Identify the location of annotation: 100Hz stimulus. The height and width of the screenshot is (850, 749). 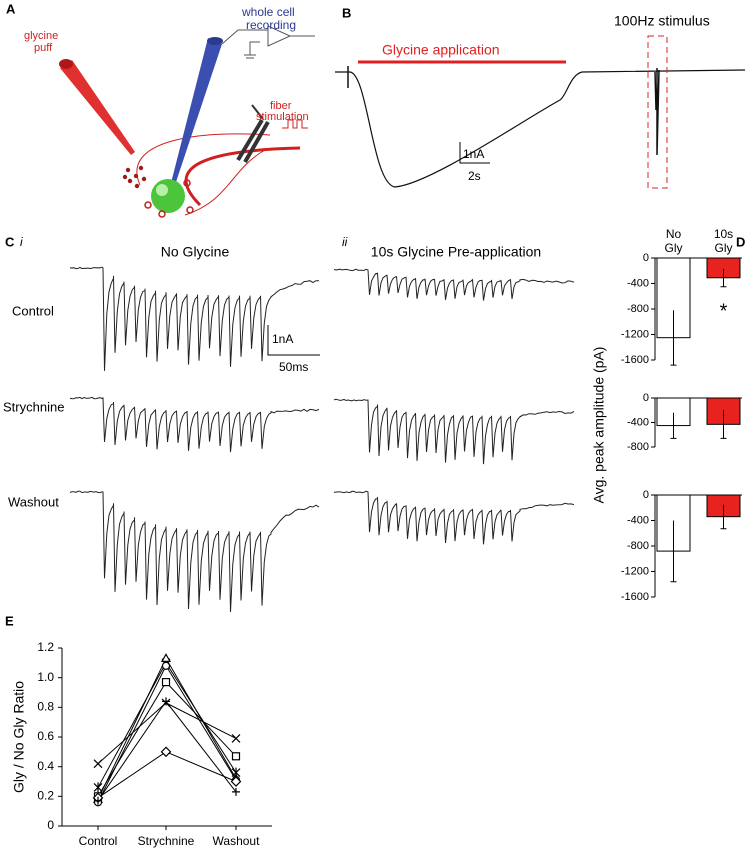
(662, 21).